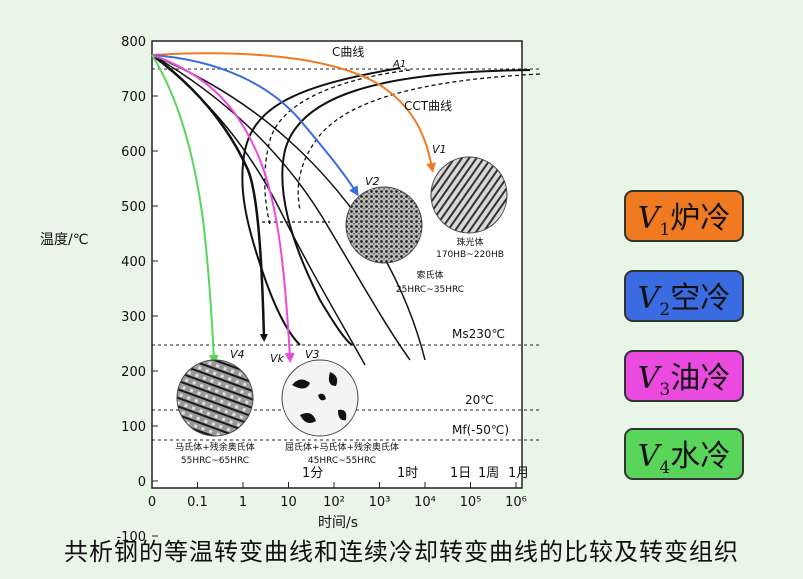 The width and height of the screenshot is (803, 579). What do you see at coordinates (133, 42) in the screenshot?
I see `y-tick-label: 800` at bounding box center [133, 42].